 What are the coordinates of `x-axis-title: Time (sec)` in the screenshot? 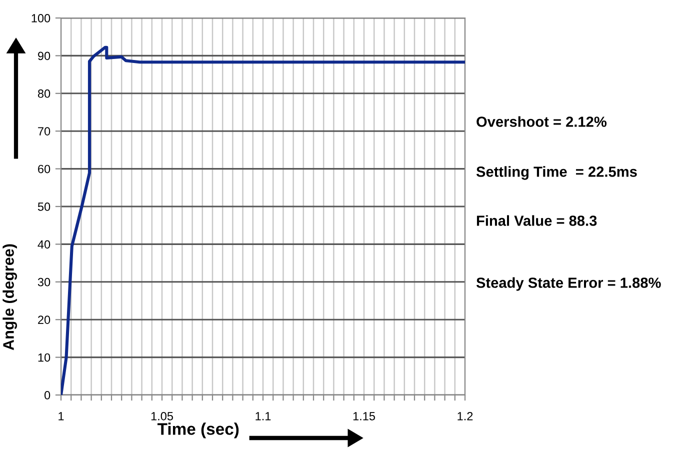 It's located at (198, 430).